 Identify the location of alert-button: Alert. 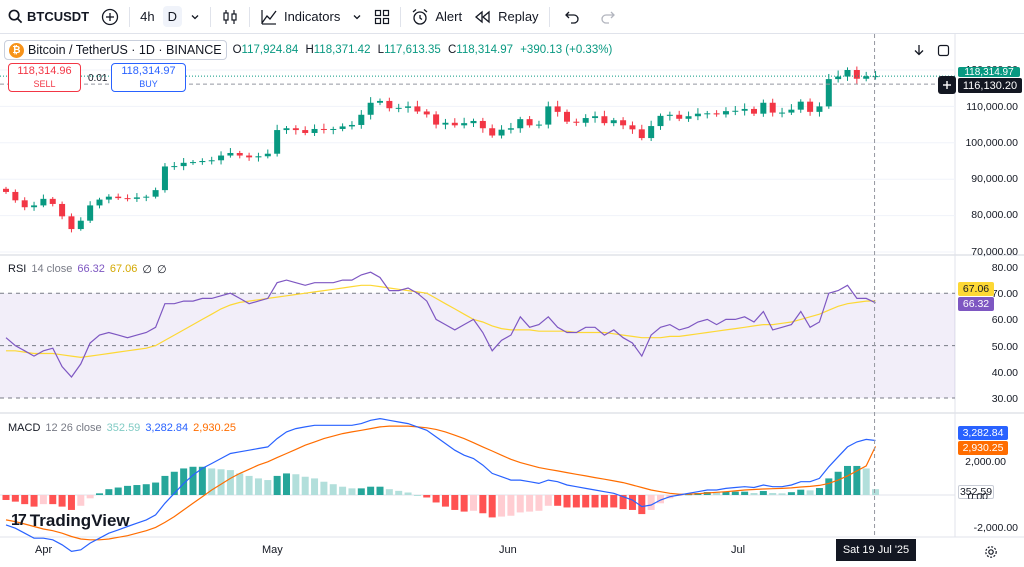
(436, 17).